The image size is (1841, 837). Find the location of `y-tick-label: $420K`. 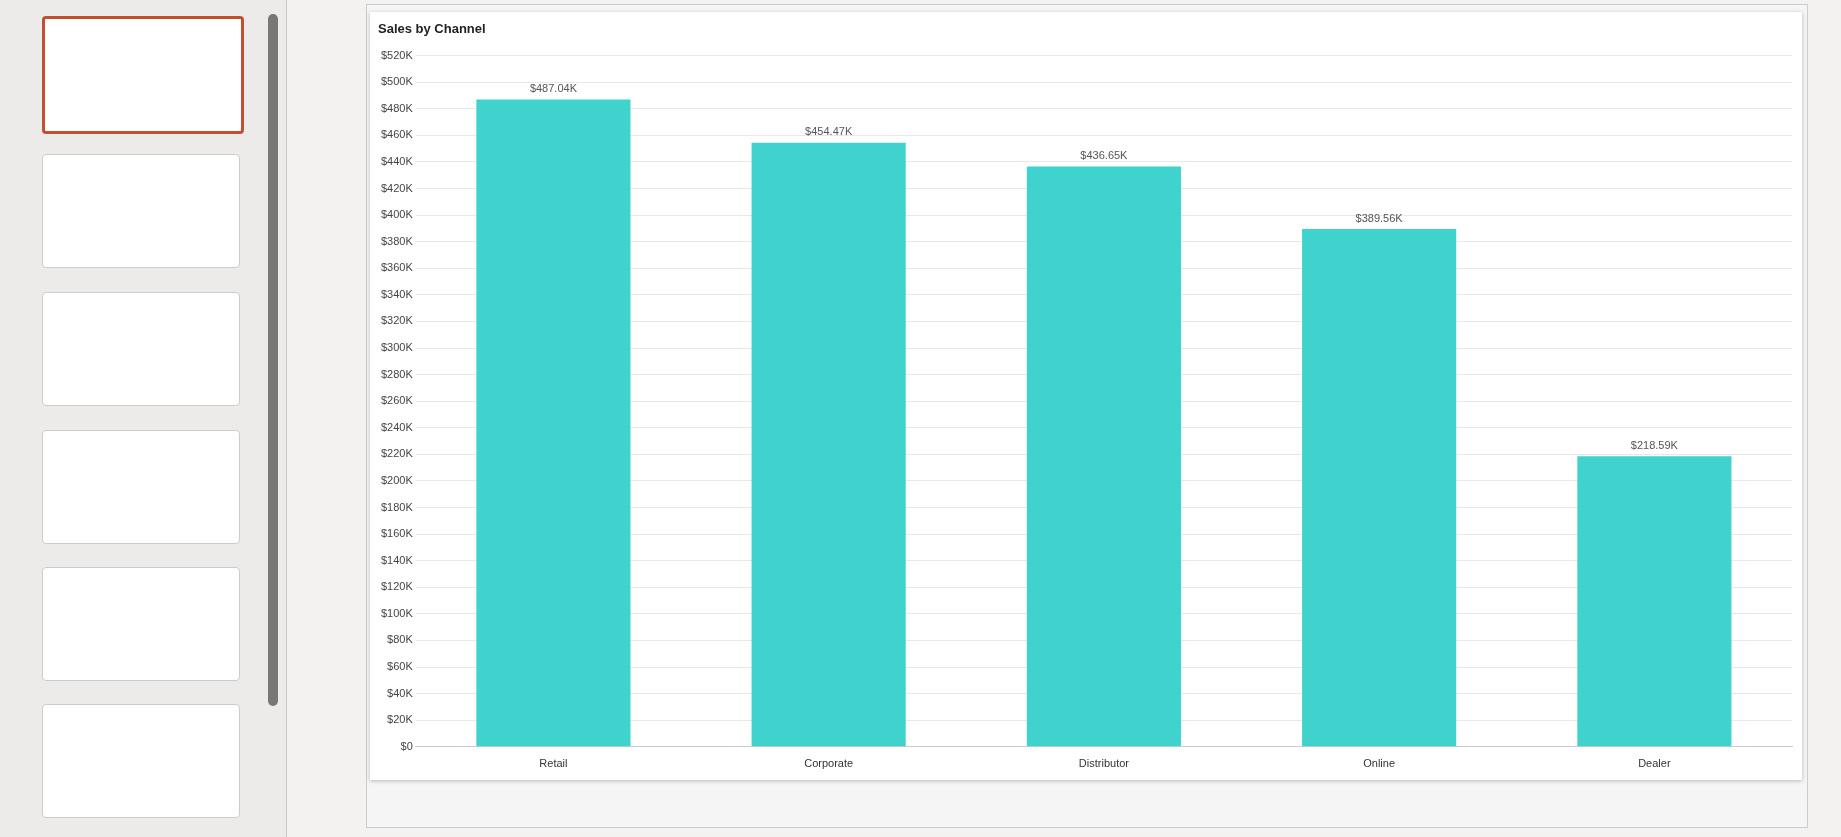

y-tick-label: $420K is located at coordinates (397, 187).